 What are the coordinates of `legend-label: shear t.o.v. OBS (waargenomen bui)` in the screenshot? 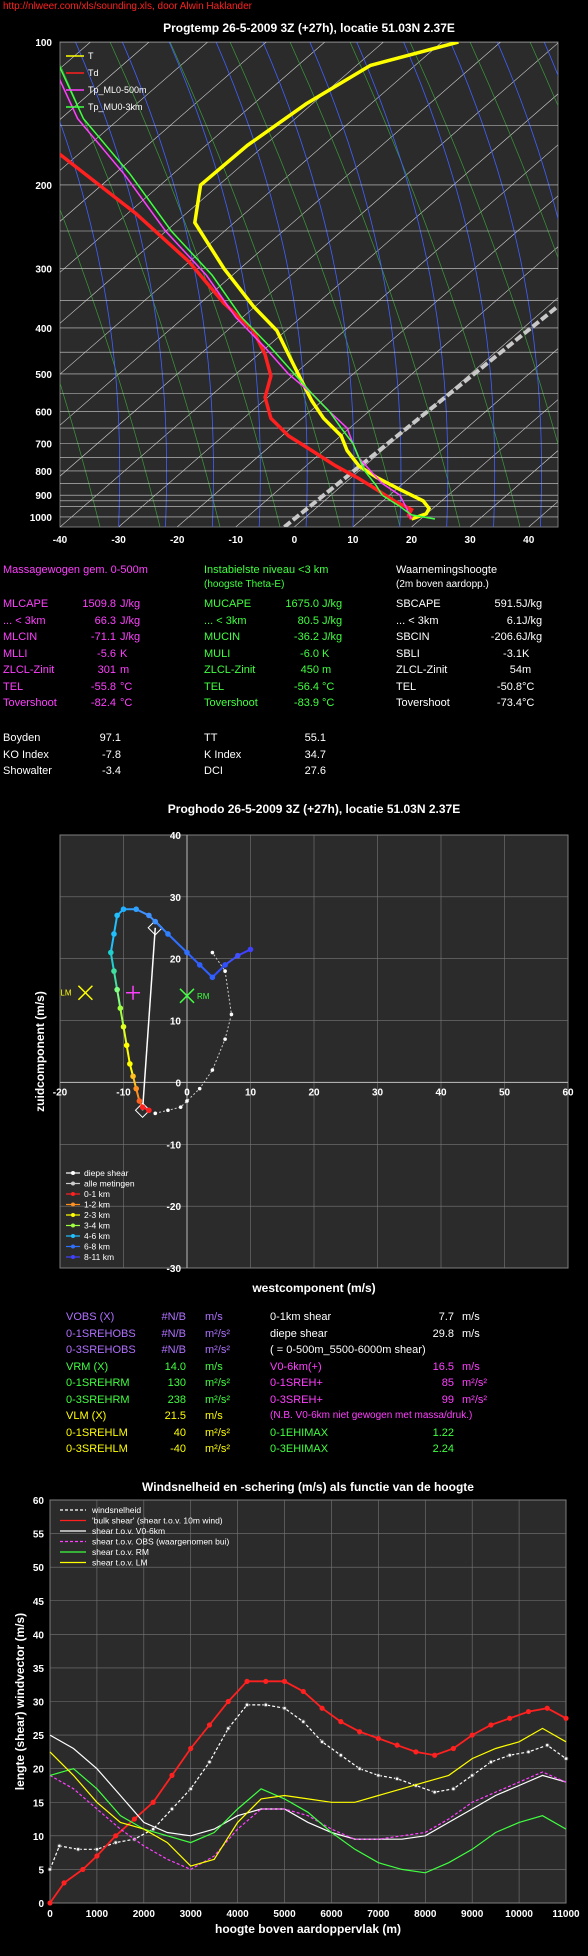 It's located at (160, 1542).